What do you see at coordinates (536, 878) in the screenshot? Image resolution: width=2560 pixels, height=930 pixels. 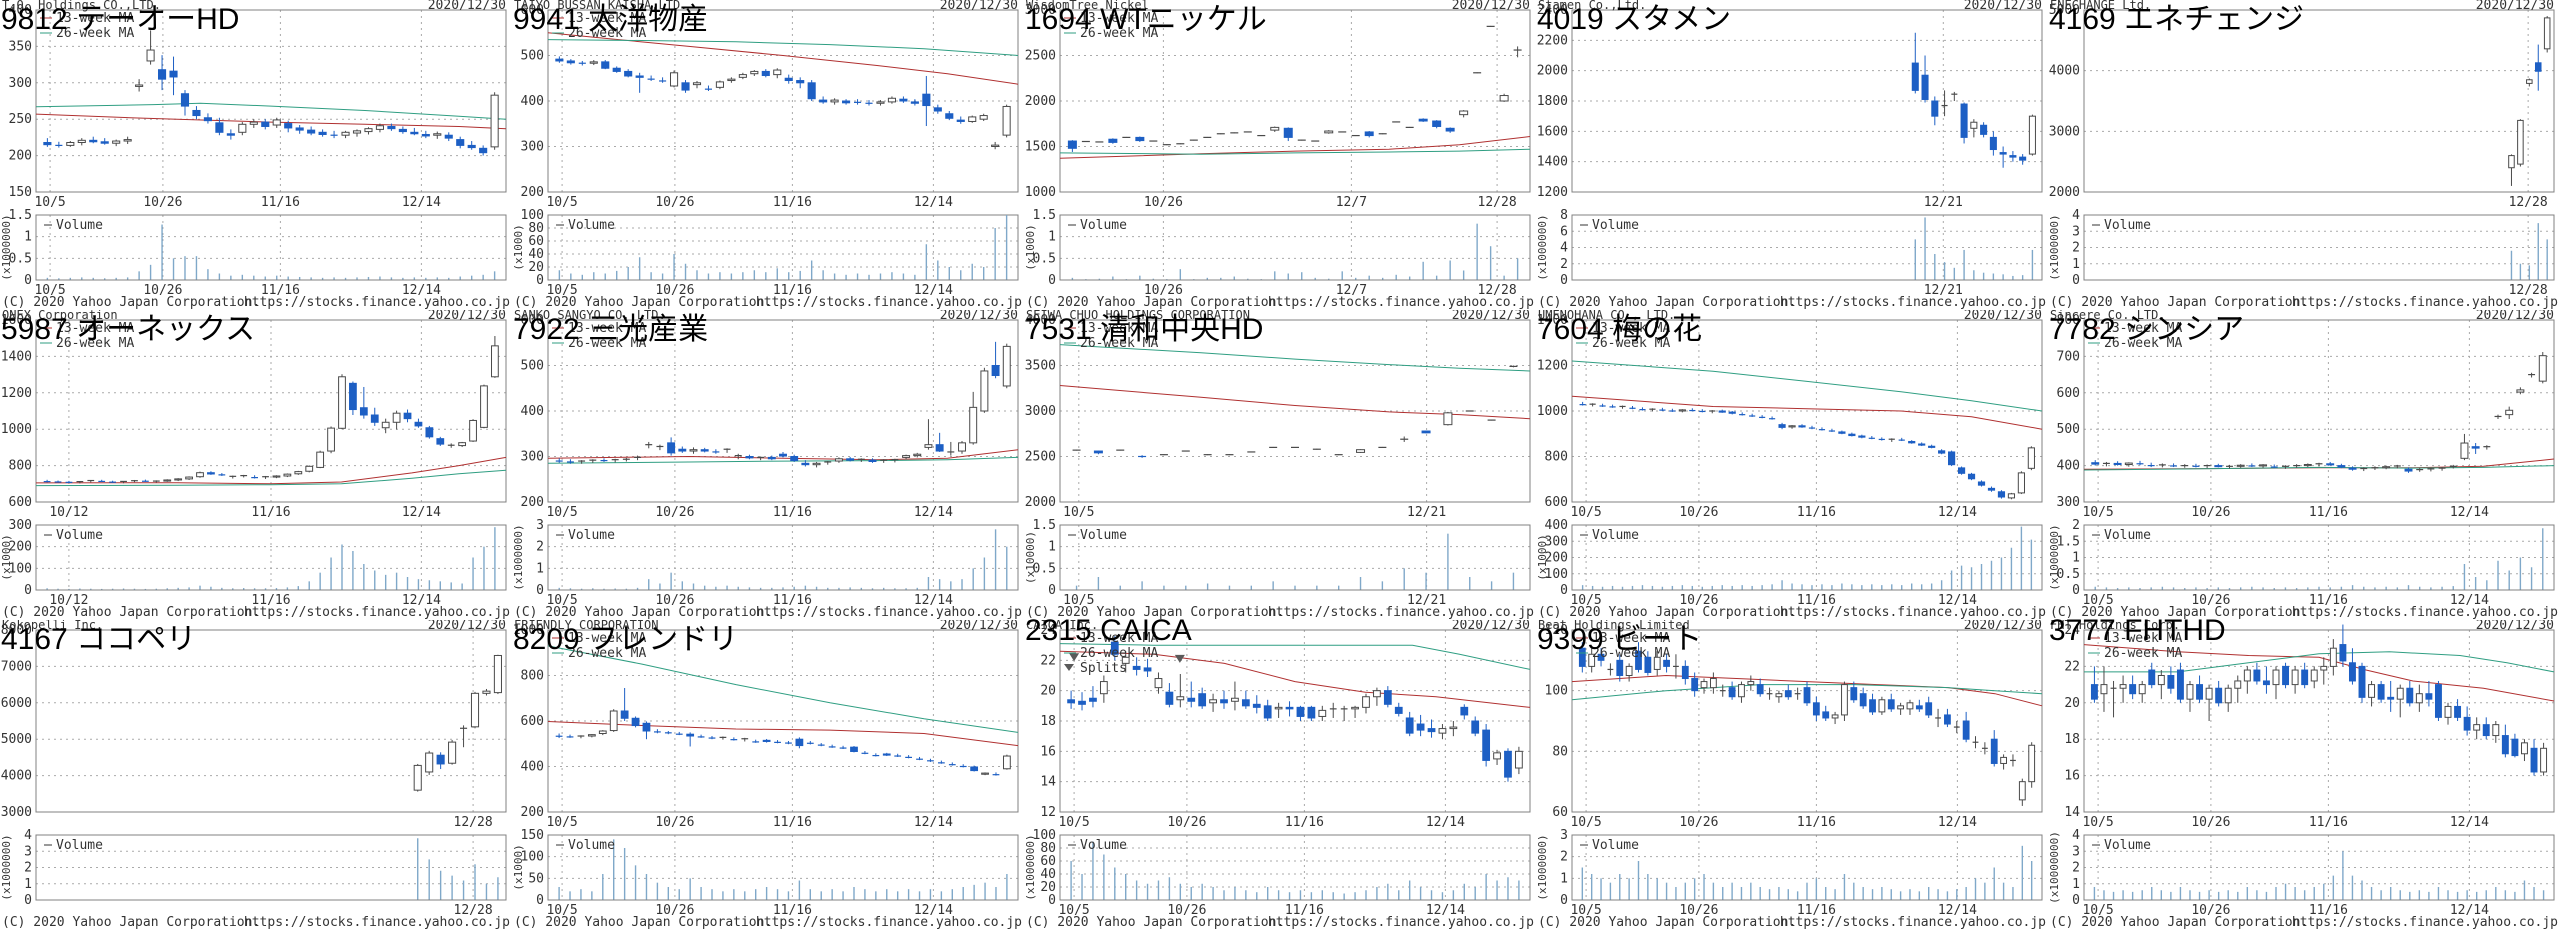 I see `volume-tick-label: 50` at bounding box center [536, 878].